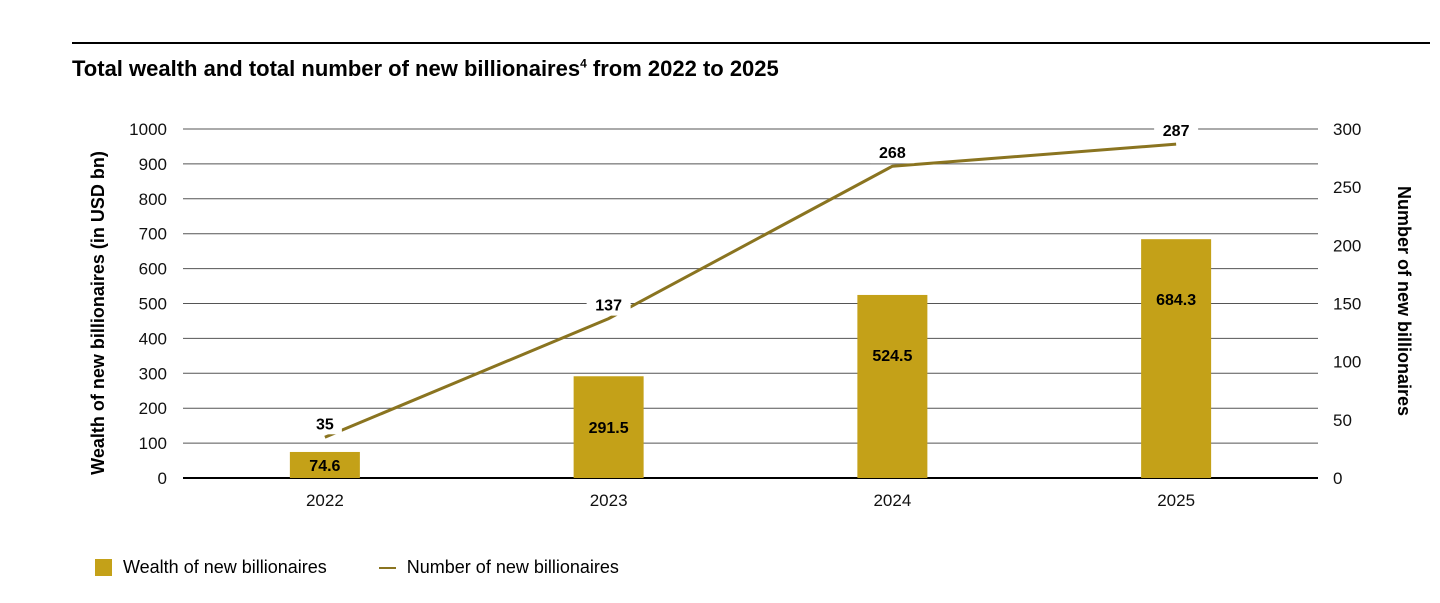 The image size is (1440, 603). What do you see at coordinates (1347, 245) in the screenshot?
I see `y-right-tick-label: 200` at bounding box center [1347, 245].